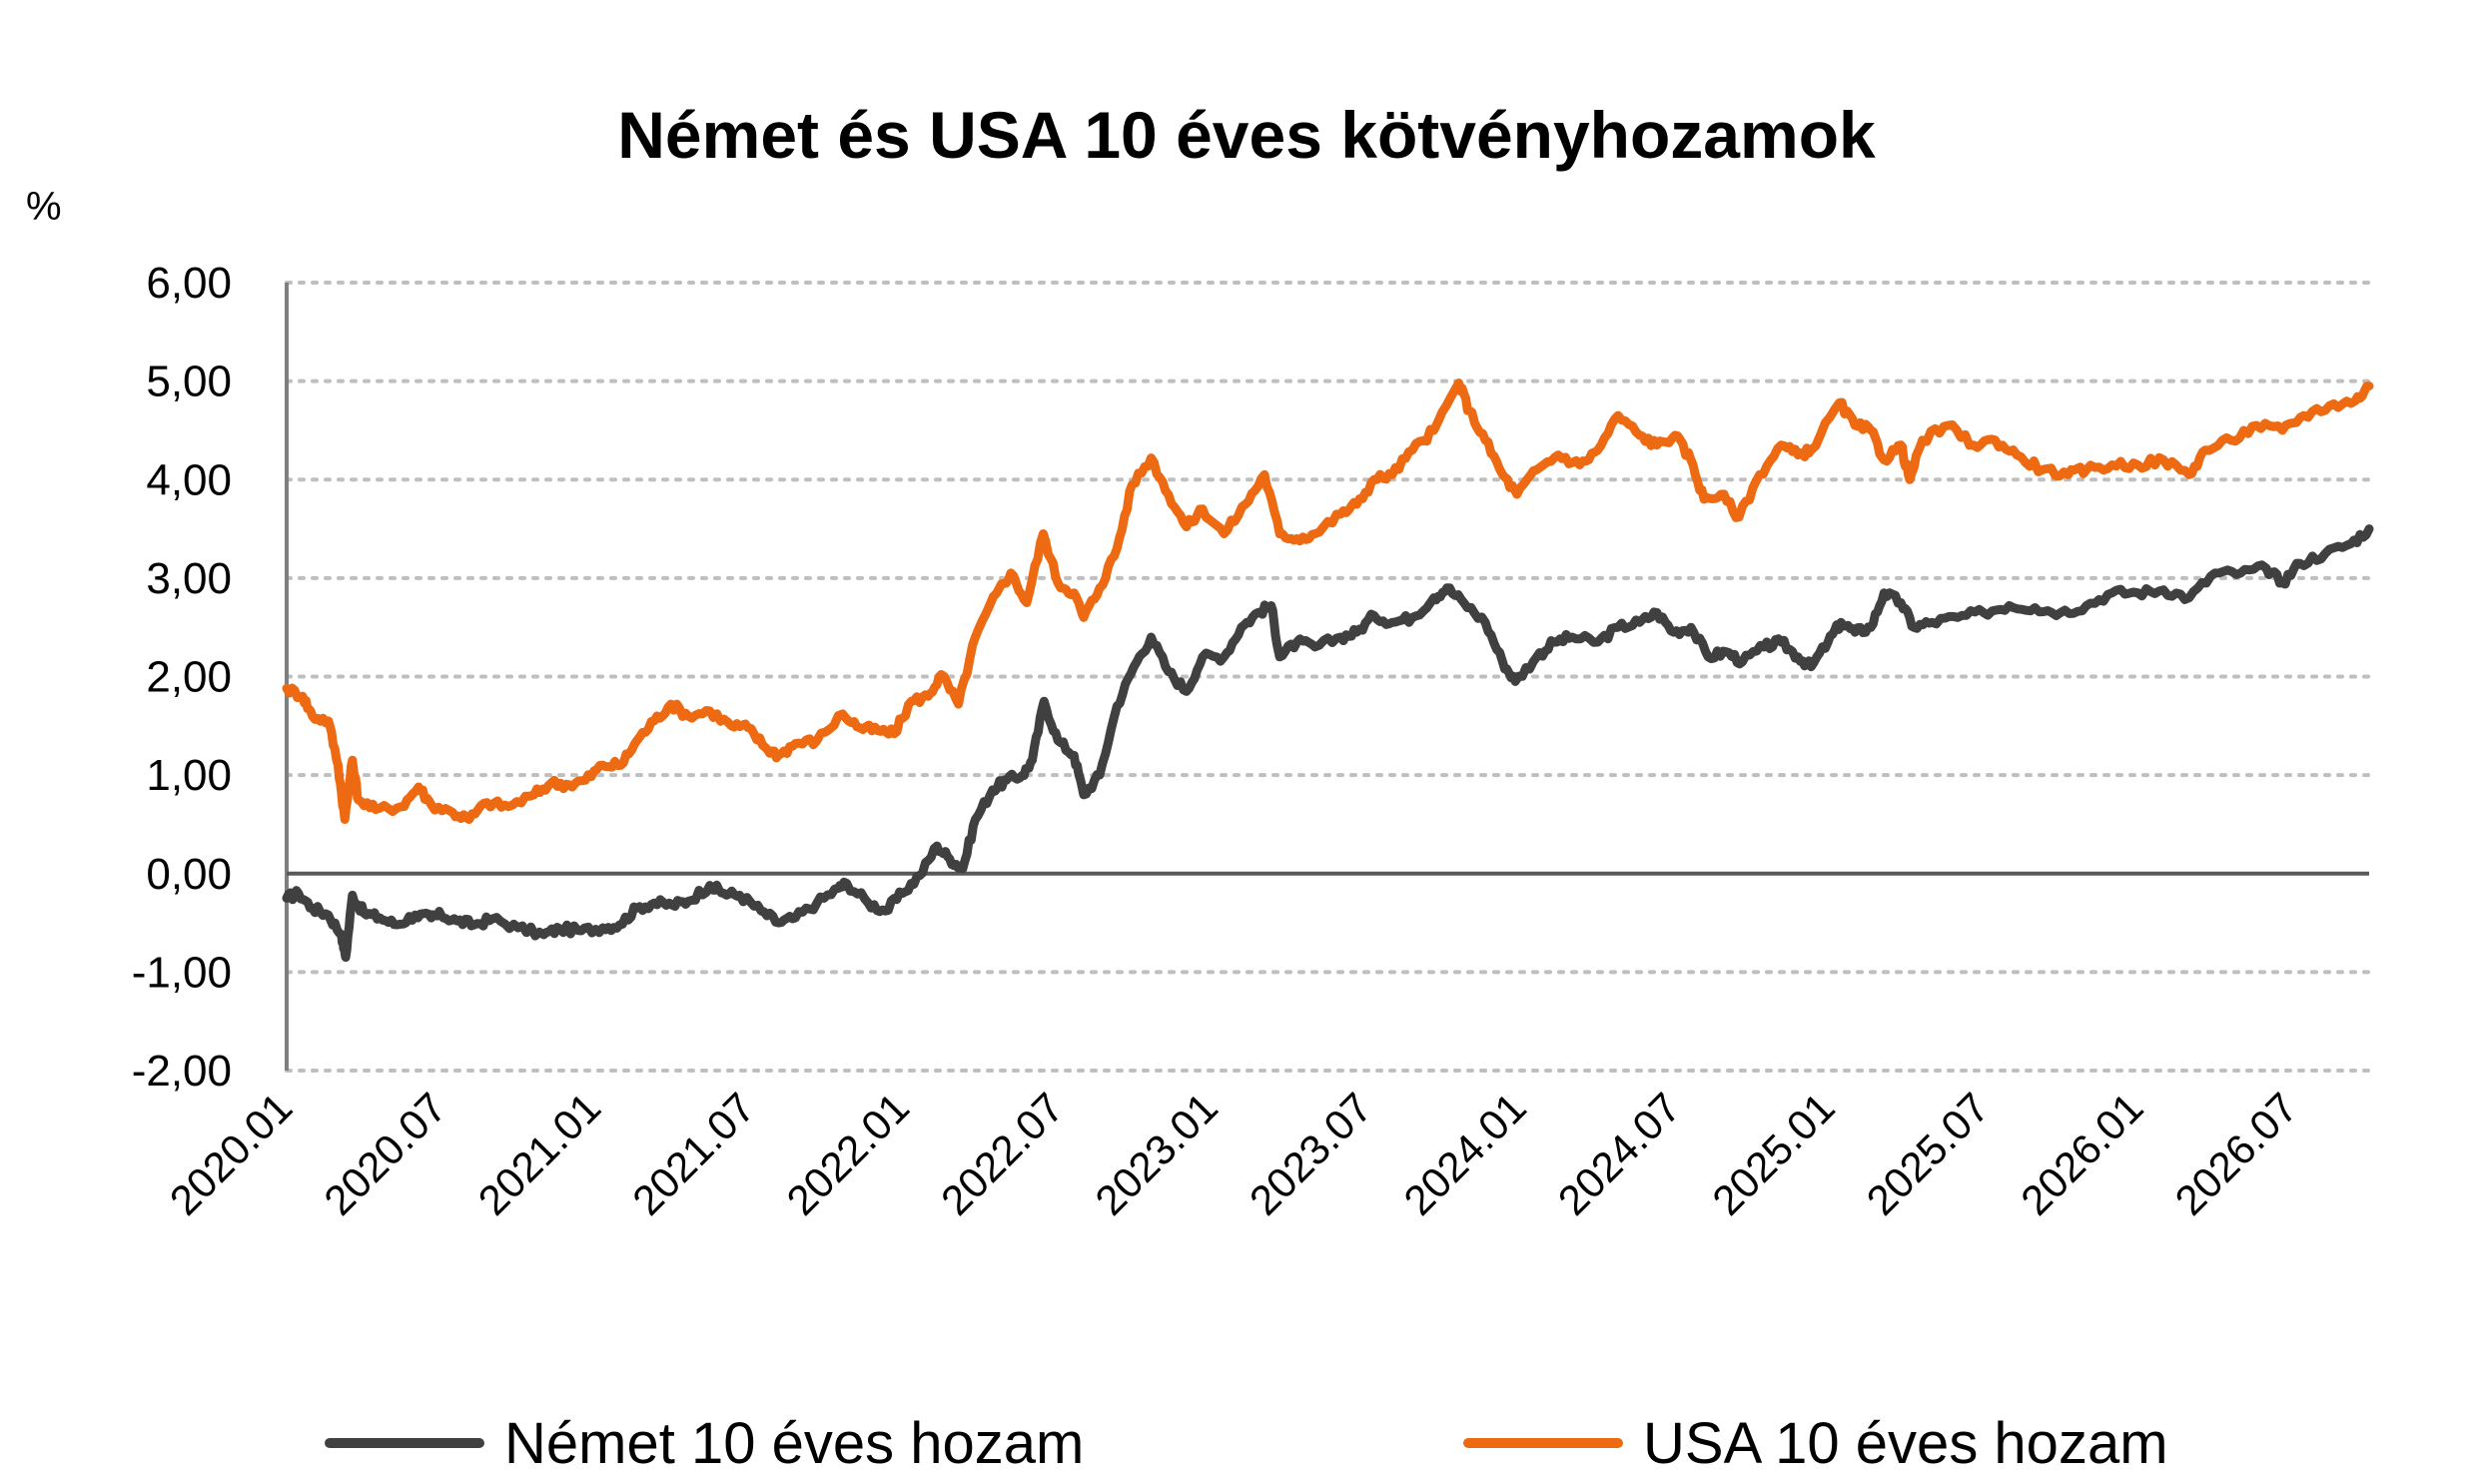 Image resolution: width=2492 pixels, height=1484 pixels. Describe the element at coordinates (1311, 1154) in the screenshot. I see `x-tick-label: 2023.07` at that location.